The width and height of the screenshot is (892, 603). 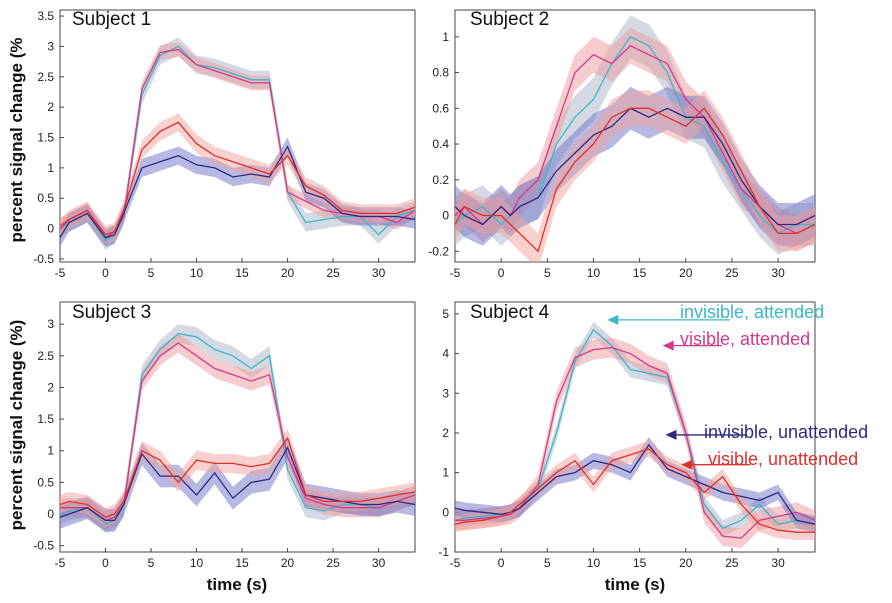 I want to click on y-tick-label: 3.5, so click(x=45, y=16).